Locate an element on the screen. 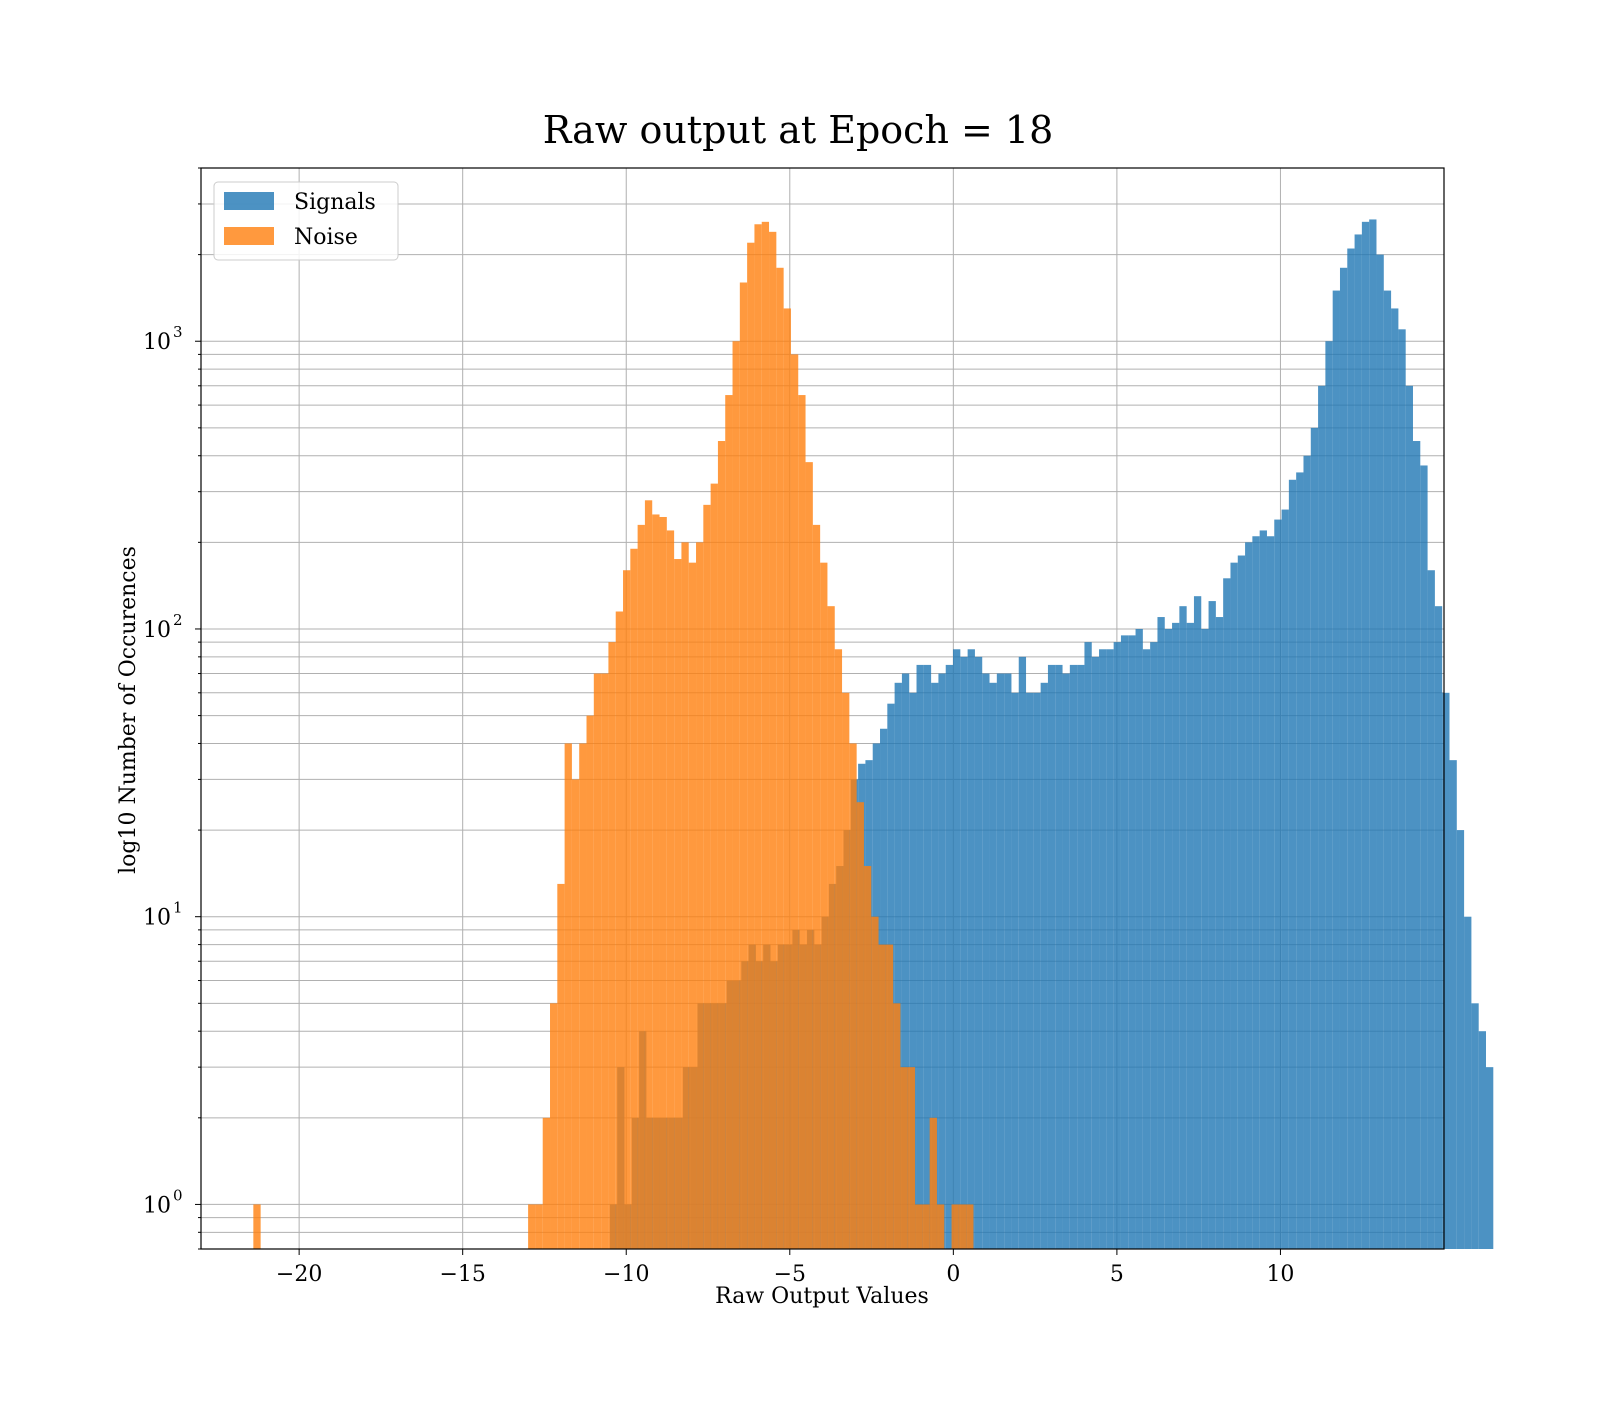 Image resolution: width=1600 pixels, height=1405 pixels. histogram-bar-outlier is located at coordinates (257, 1226).